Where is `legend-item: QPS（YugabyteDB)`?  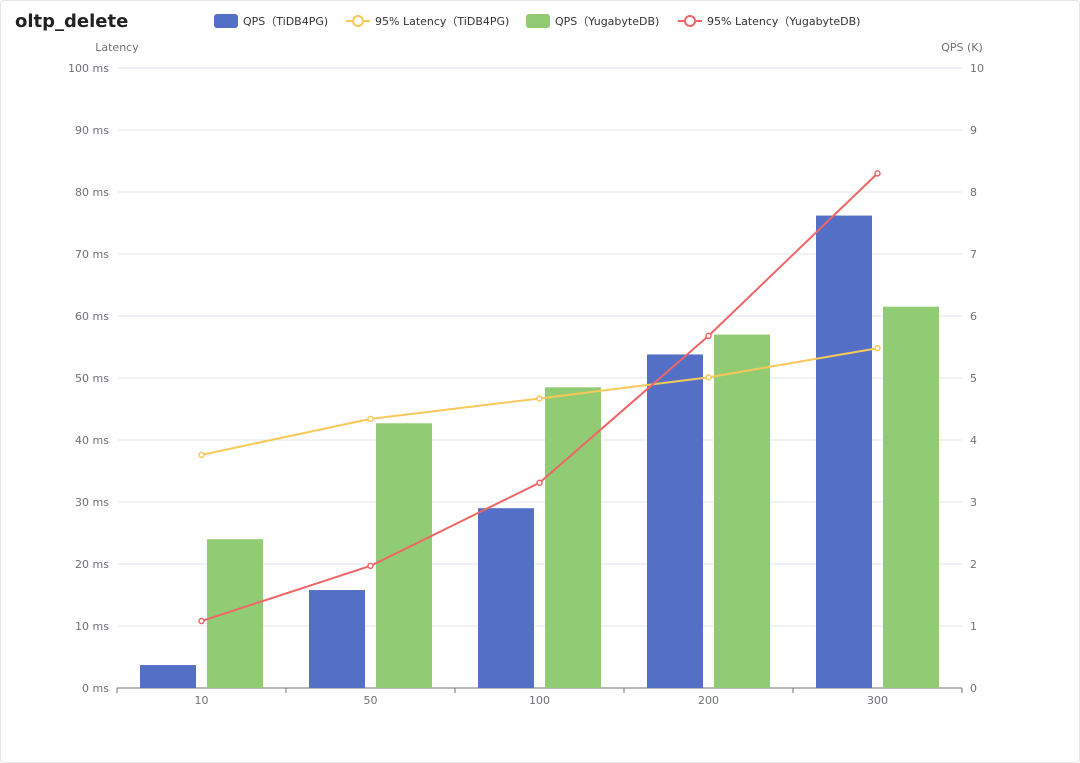 legend-item: QPS（YugabyteDB) is located at coordinates (592, 21).